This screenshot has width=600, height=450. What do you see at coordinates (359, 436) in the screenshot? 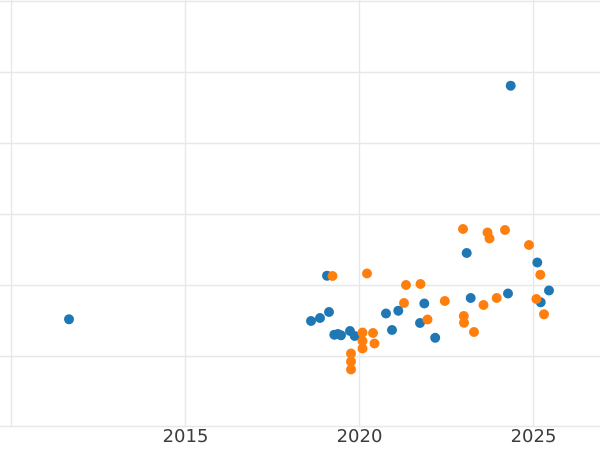
I see `x-tick-label-2020: 2020` at bounding box center [359, 436].